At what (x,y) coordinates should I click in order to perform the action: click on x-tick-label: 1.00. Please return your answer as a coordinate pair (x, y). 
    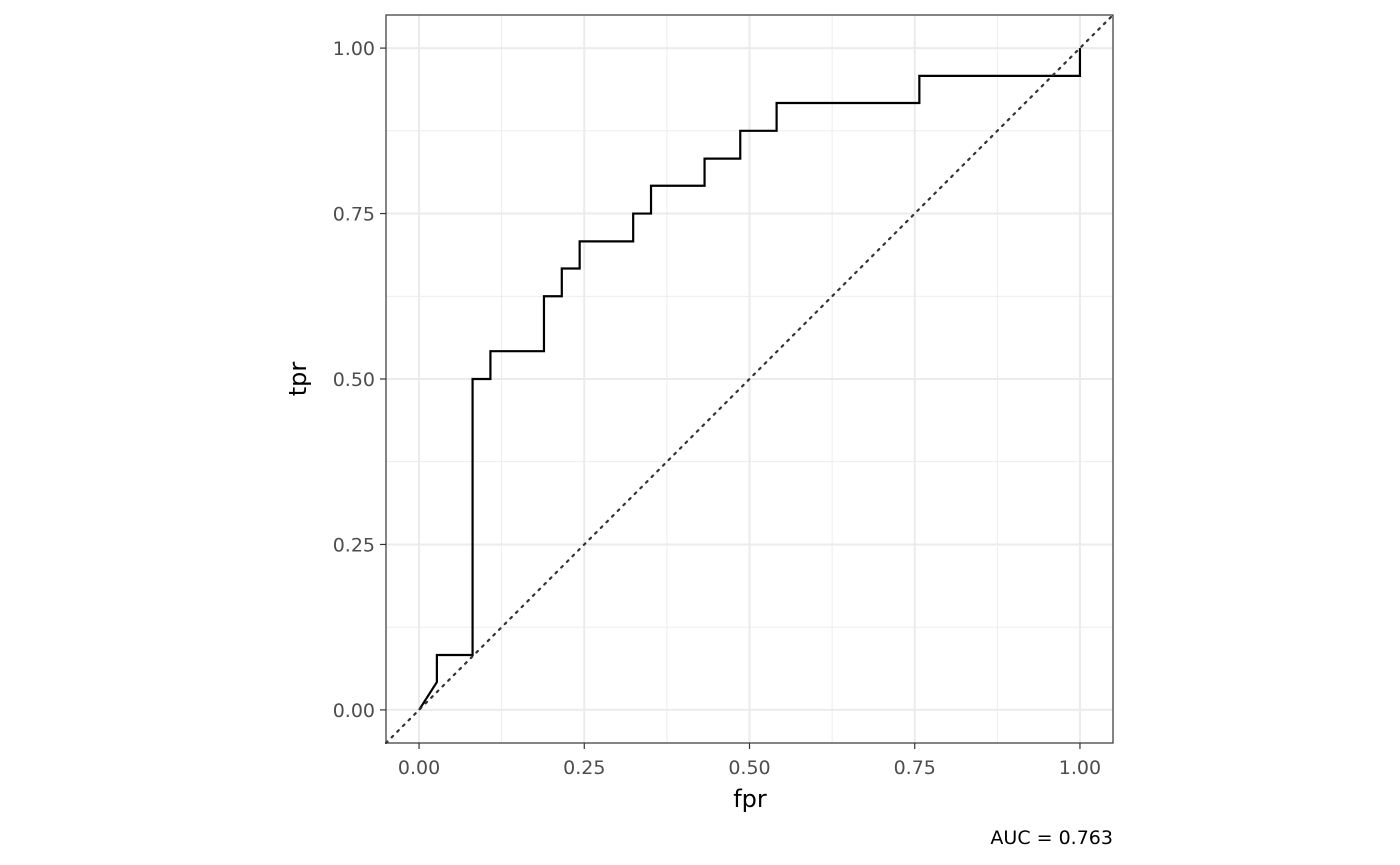
    Looking at the image, I should click on (1080, 768).